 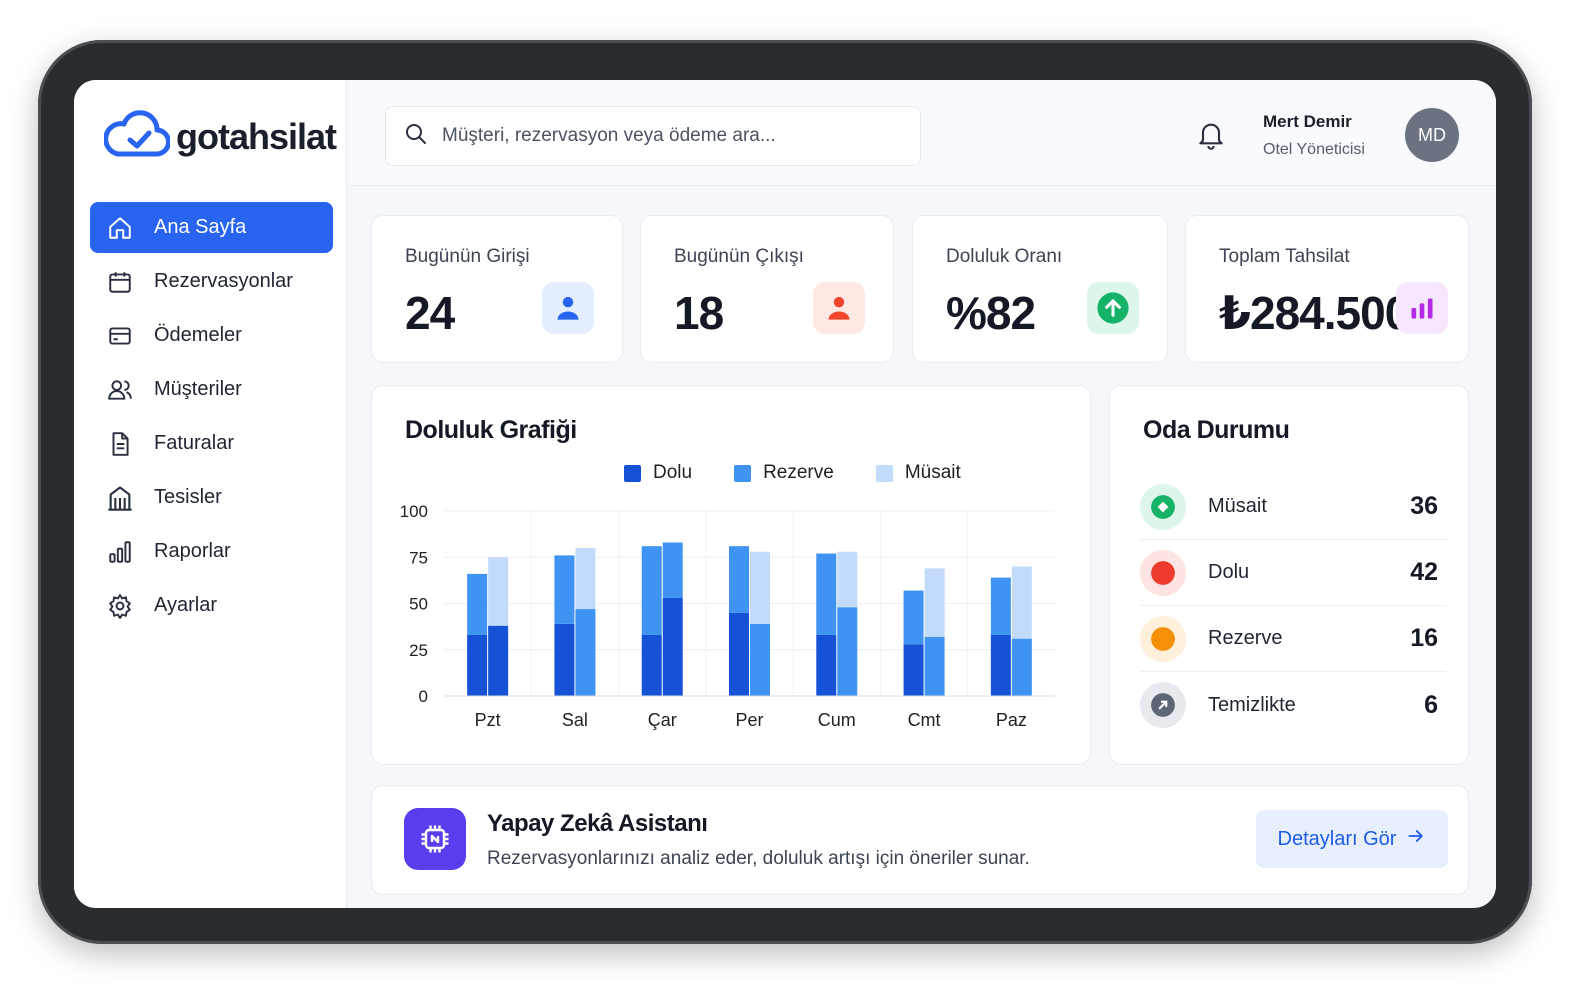 What do you see at coordinates (188, 497) in the screenshot?
I see `sidebar-item-label: Tesisler` at bounding box center [188, 497].